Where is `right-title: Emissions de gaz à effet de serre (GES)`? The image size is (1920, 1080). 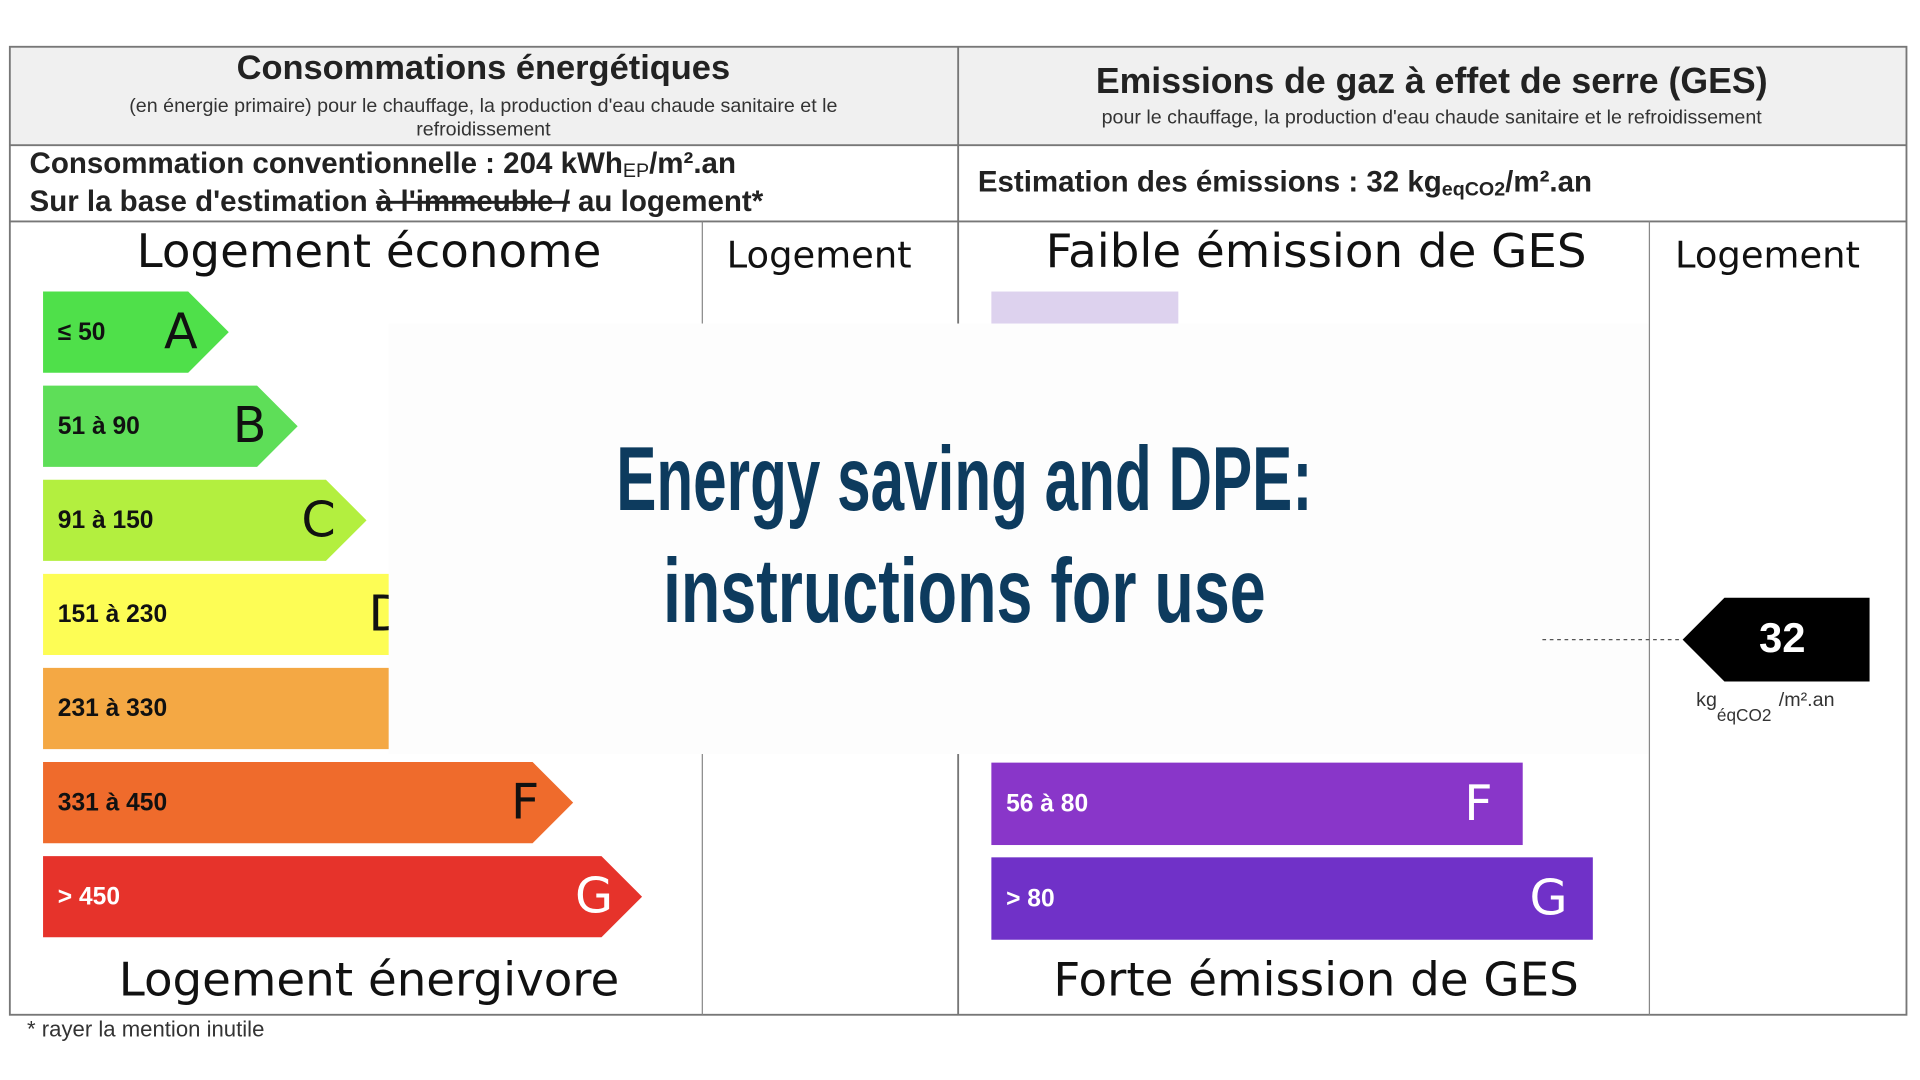
right-title: Emissions de gaz à effet de serre (GES) is located at coordinates (1432, 81).